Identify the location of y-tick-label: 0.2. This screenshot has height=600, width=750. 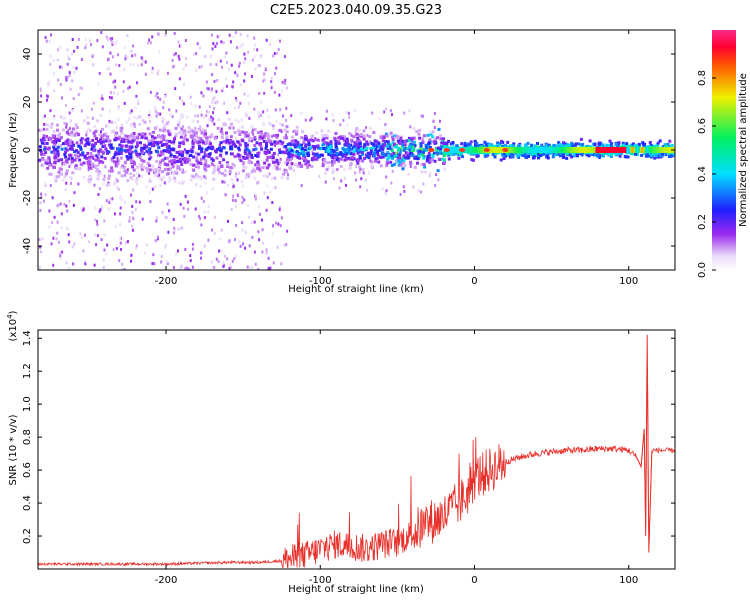
(27, 536).